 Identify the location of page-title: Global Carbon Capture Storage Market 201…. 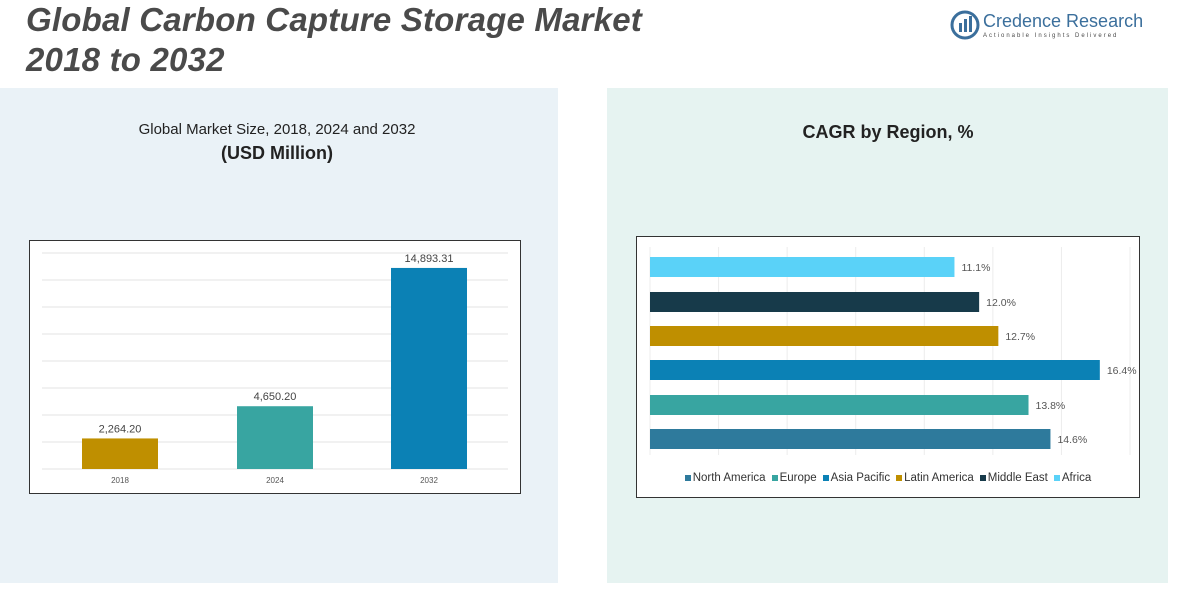
(334, 40).